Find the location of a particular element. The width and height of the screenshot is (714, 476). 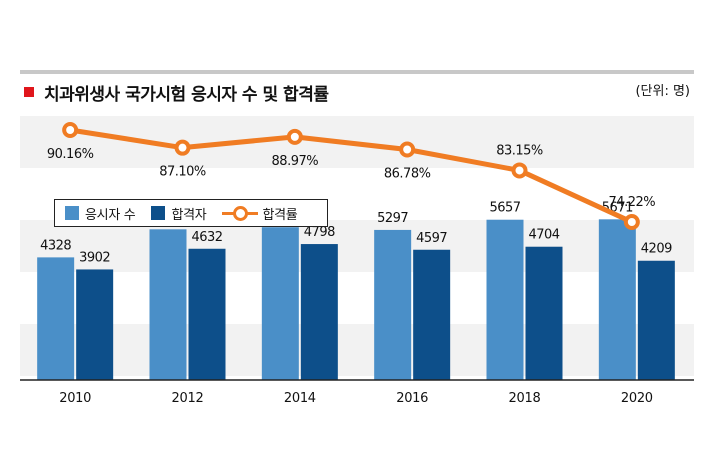

bar-passers-2016 is located at coordinates (432, 314).